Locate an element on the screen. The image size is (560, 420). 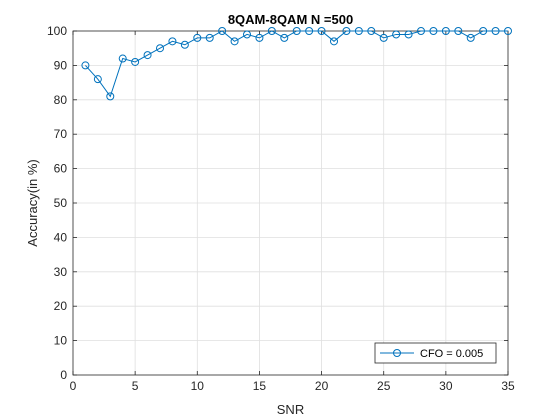
y-tick-label: 20 is located at coordinates (61, 306).